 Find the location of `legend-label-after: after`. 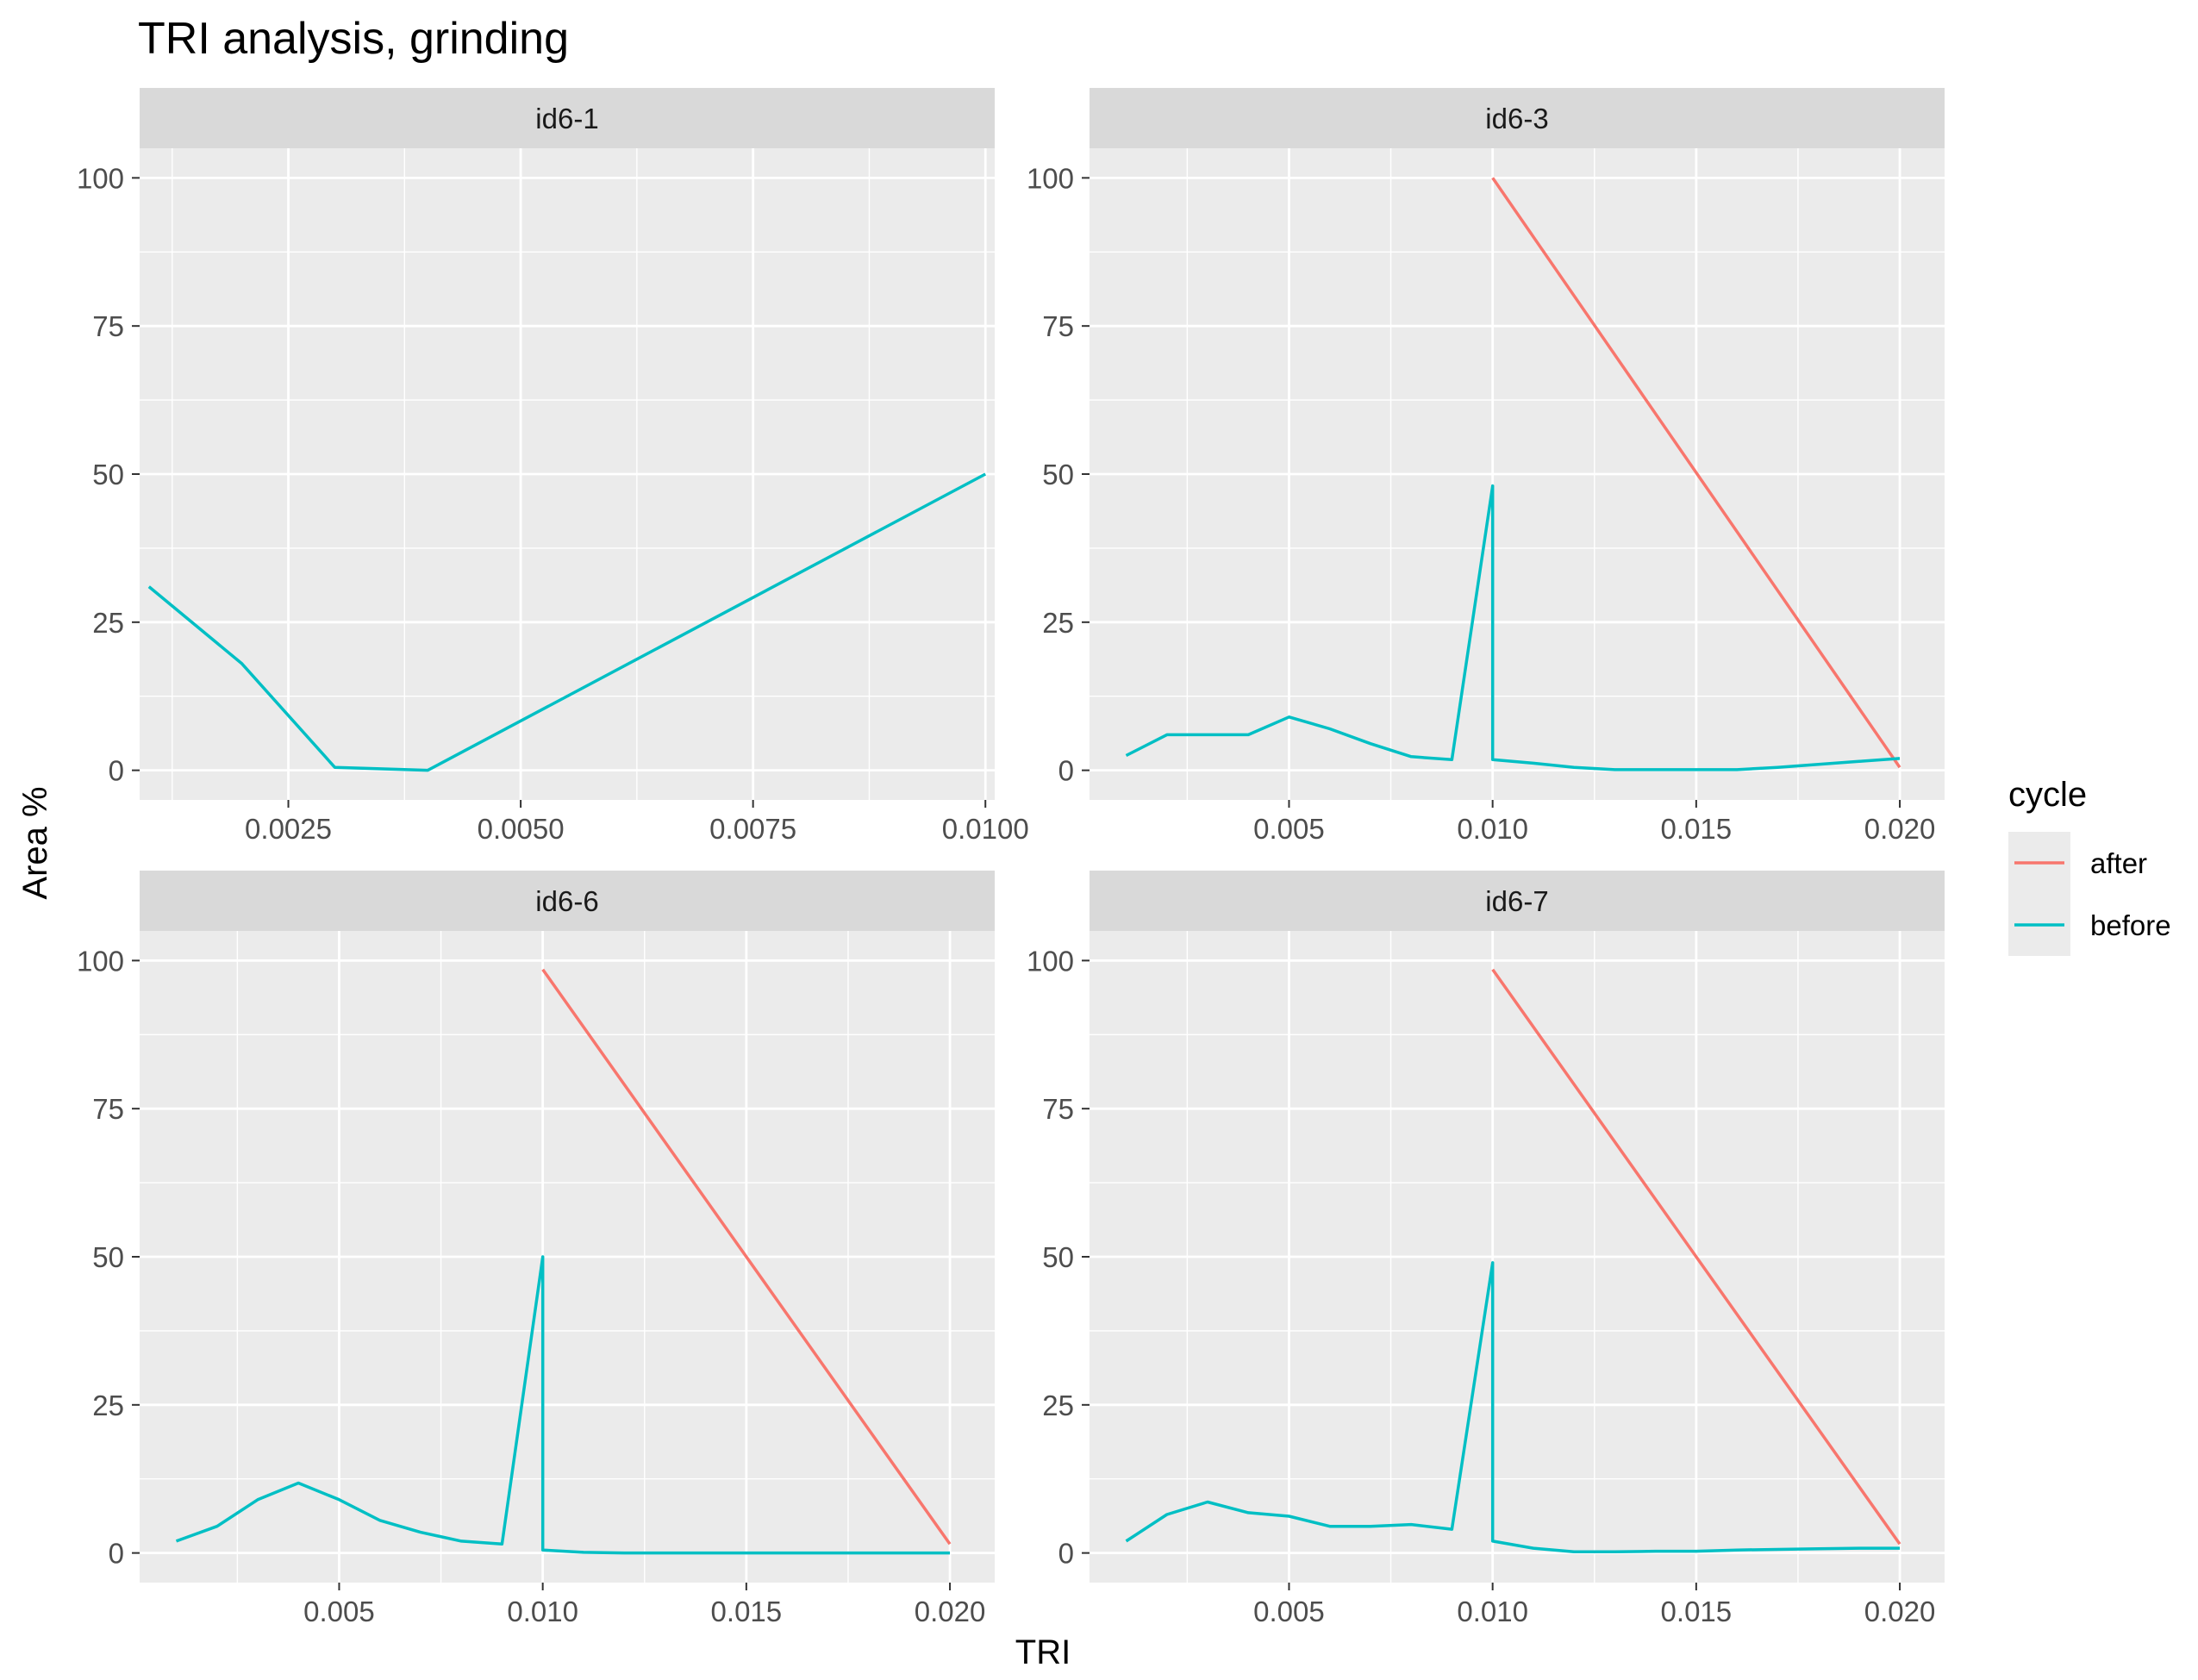

legend-label-after: after is located at coordinates (2118, 863).